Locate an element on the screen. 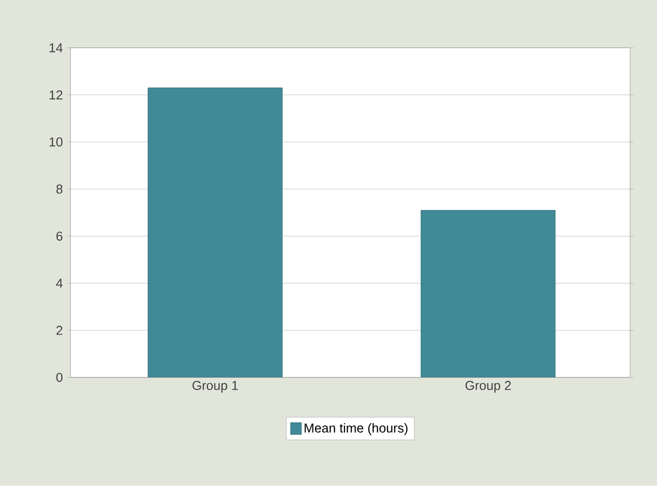 The width and height of the screenshot is (657, 486). y-tick-label: 14 is located at coordinates (56, 47).